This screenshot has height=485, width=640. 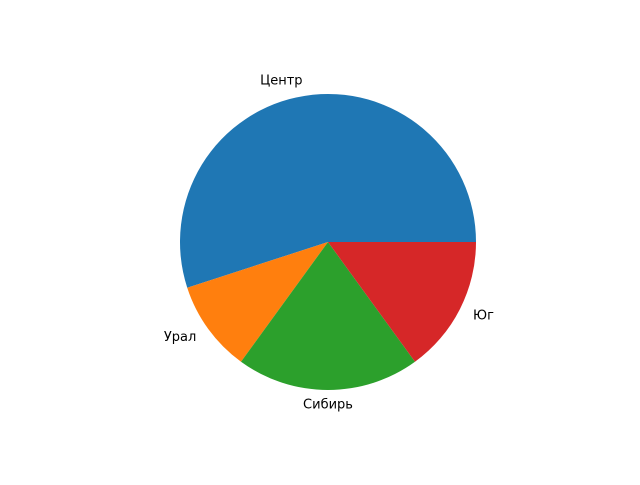 What do you see at coordinates (328, 404) in the screenshot?
I see `slice-label-2: Сибирь` at bounding box center [328, 404].